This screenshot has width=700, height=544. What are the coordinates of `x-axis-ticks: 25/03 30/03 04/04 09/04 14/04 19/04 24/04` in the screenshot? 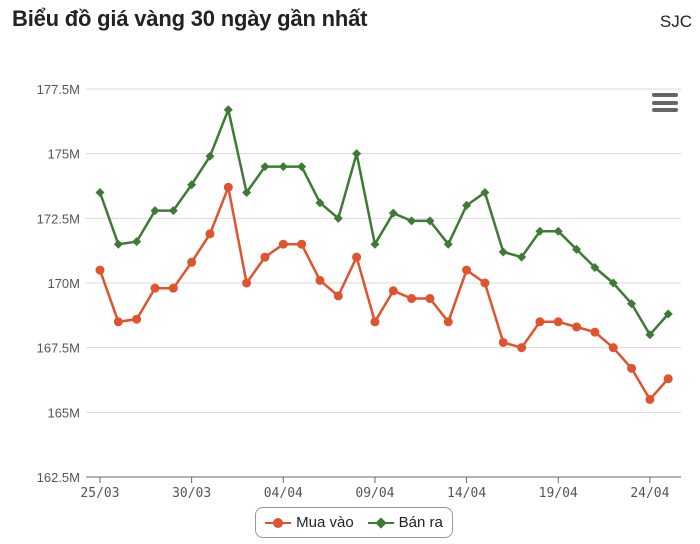 It's located at (375, 489).